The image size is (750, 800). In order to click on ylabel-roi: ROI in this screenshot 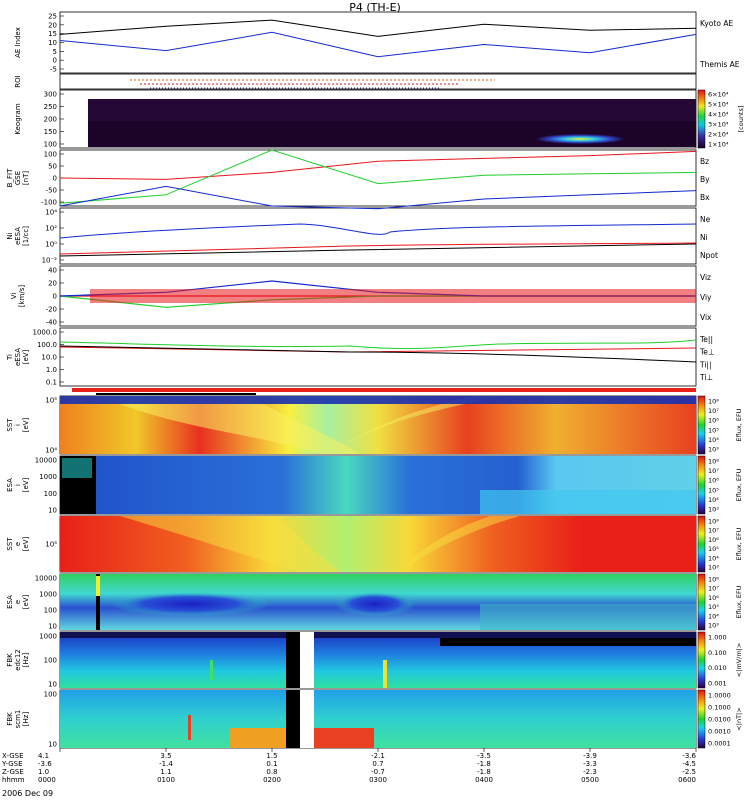, I will do `click(18, 81)`.